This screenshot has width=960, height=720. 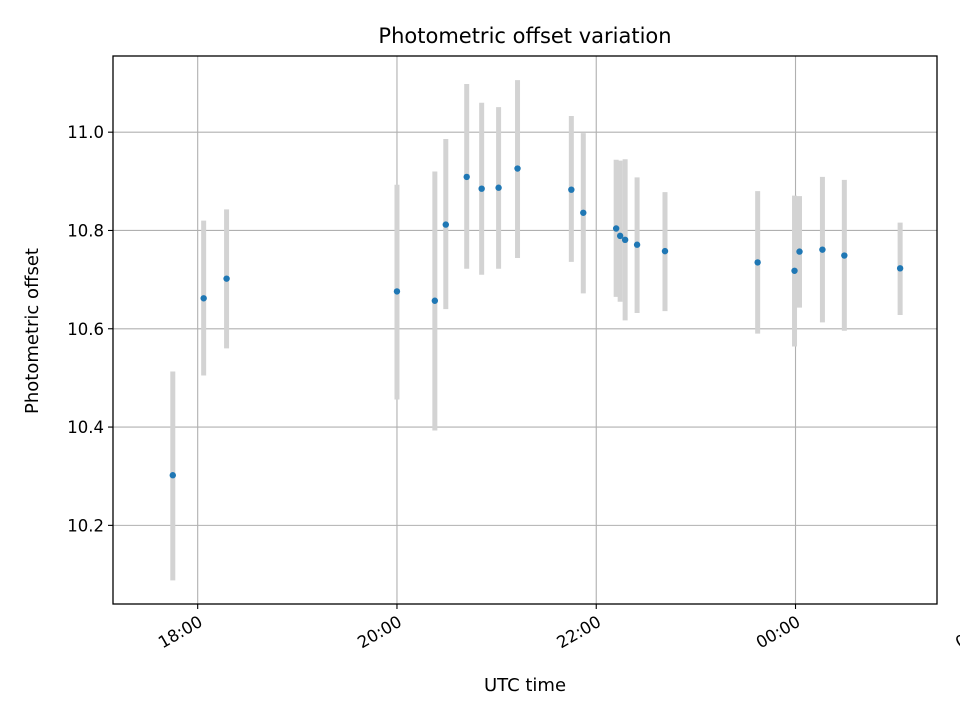 I want to click on y-tick-label: 10.8, so click(x=85, y=230).